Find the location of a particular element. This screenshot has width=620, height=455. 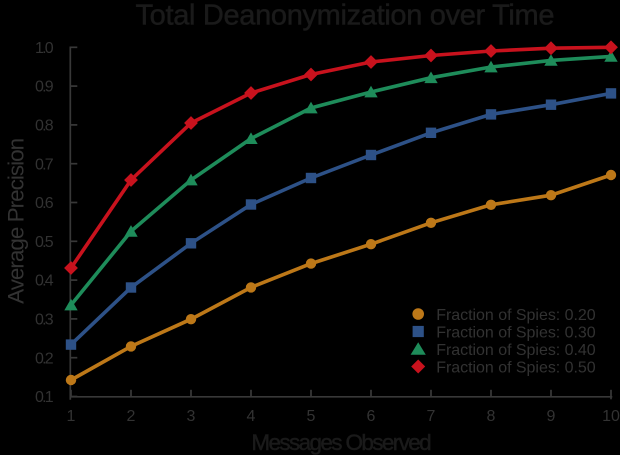

svg-text: Messages Observed is located at coordinates (341, 442).